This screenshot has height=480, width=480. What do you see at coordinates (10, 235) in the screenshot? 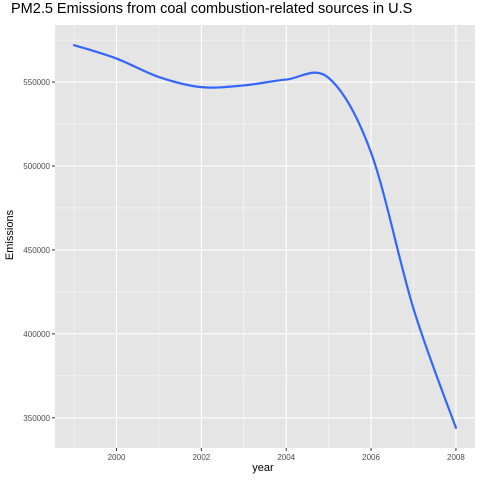
I see `y-axis-label: Emissions` at bounding box center [10, 235].